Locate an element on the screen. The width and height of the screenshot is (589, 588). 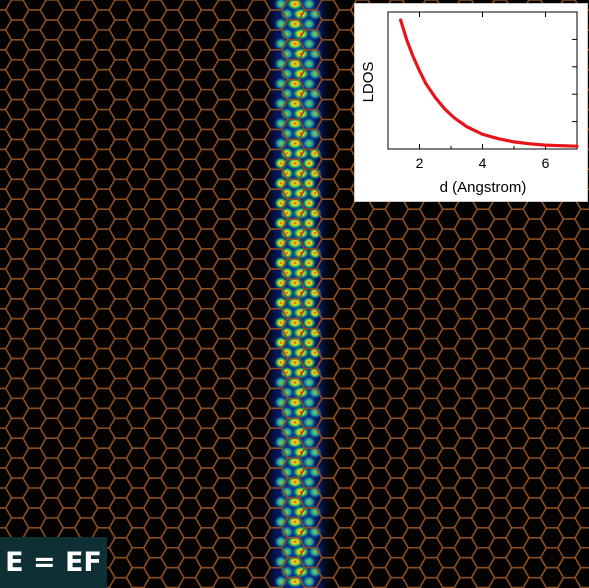
ldos-vs-distance-plot: 2 4 6 d (Angstrom) LDOS is located at coordinates (469, 103).